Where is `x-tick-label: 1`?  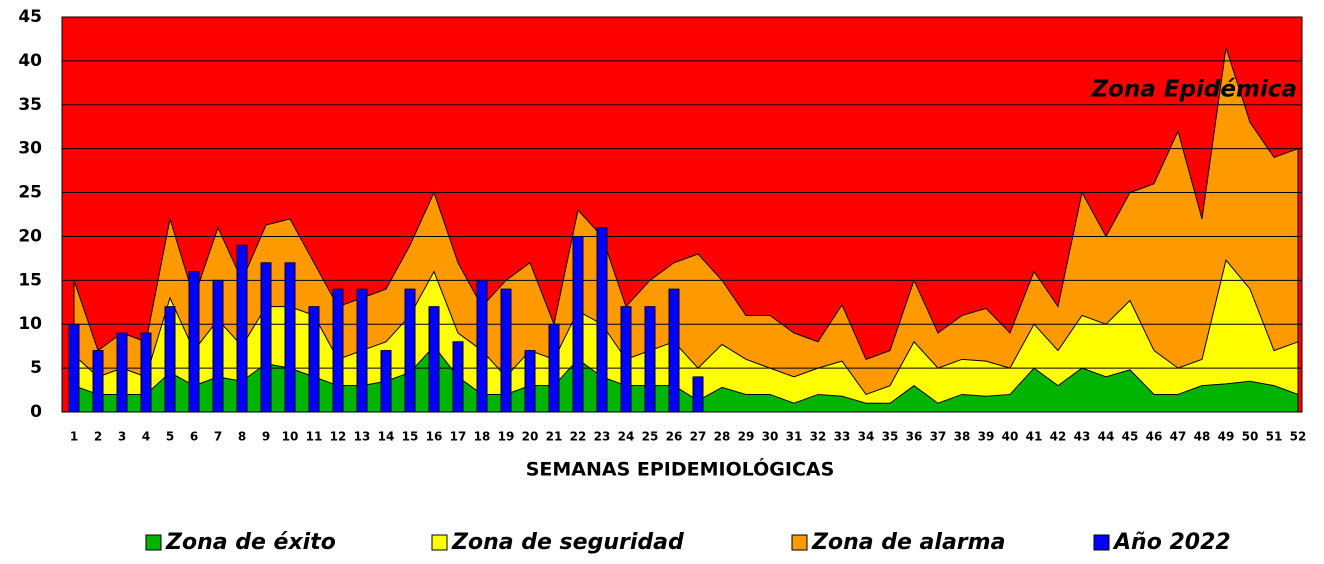 x-tick-label: 1 is located at coordinates (74, 437).